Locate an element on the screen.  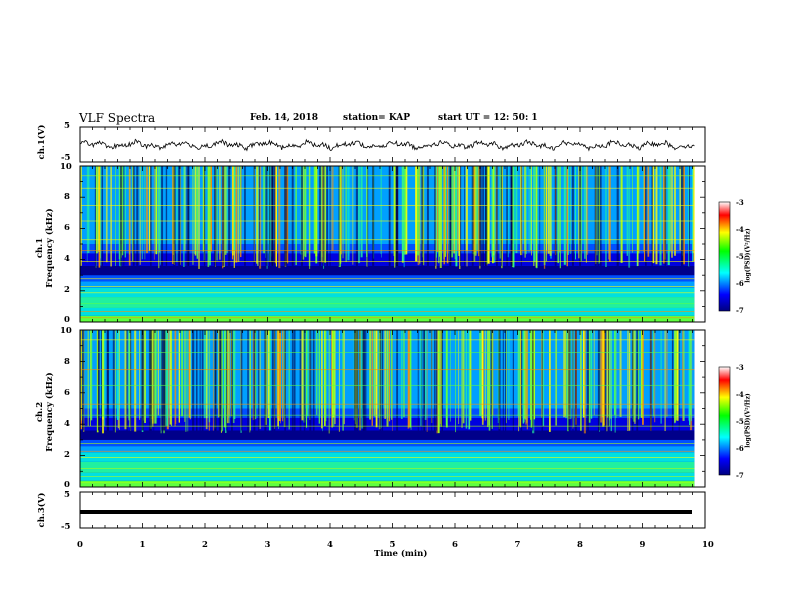
x-tick-label: 3 is located at coordinates (267, 545).